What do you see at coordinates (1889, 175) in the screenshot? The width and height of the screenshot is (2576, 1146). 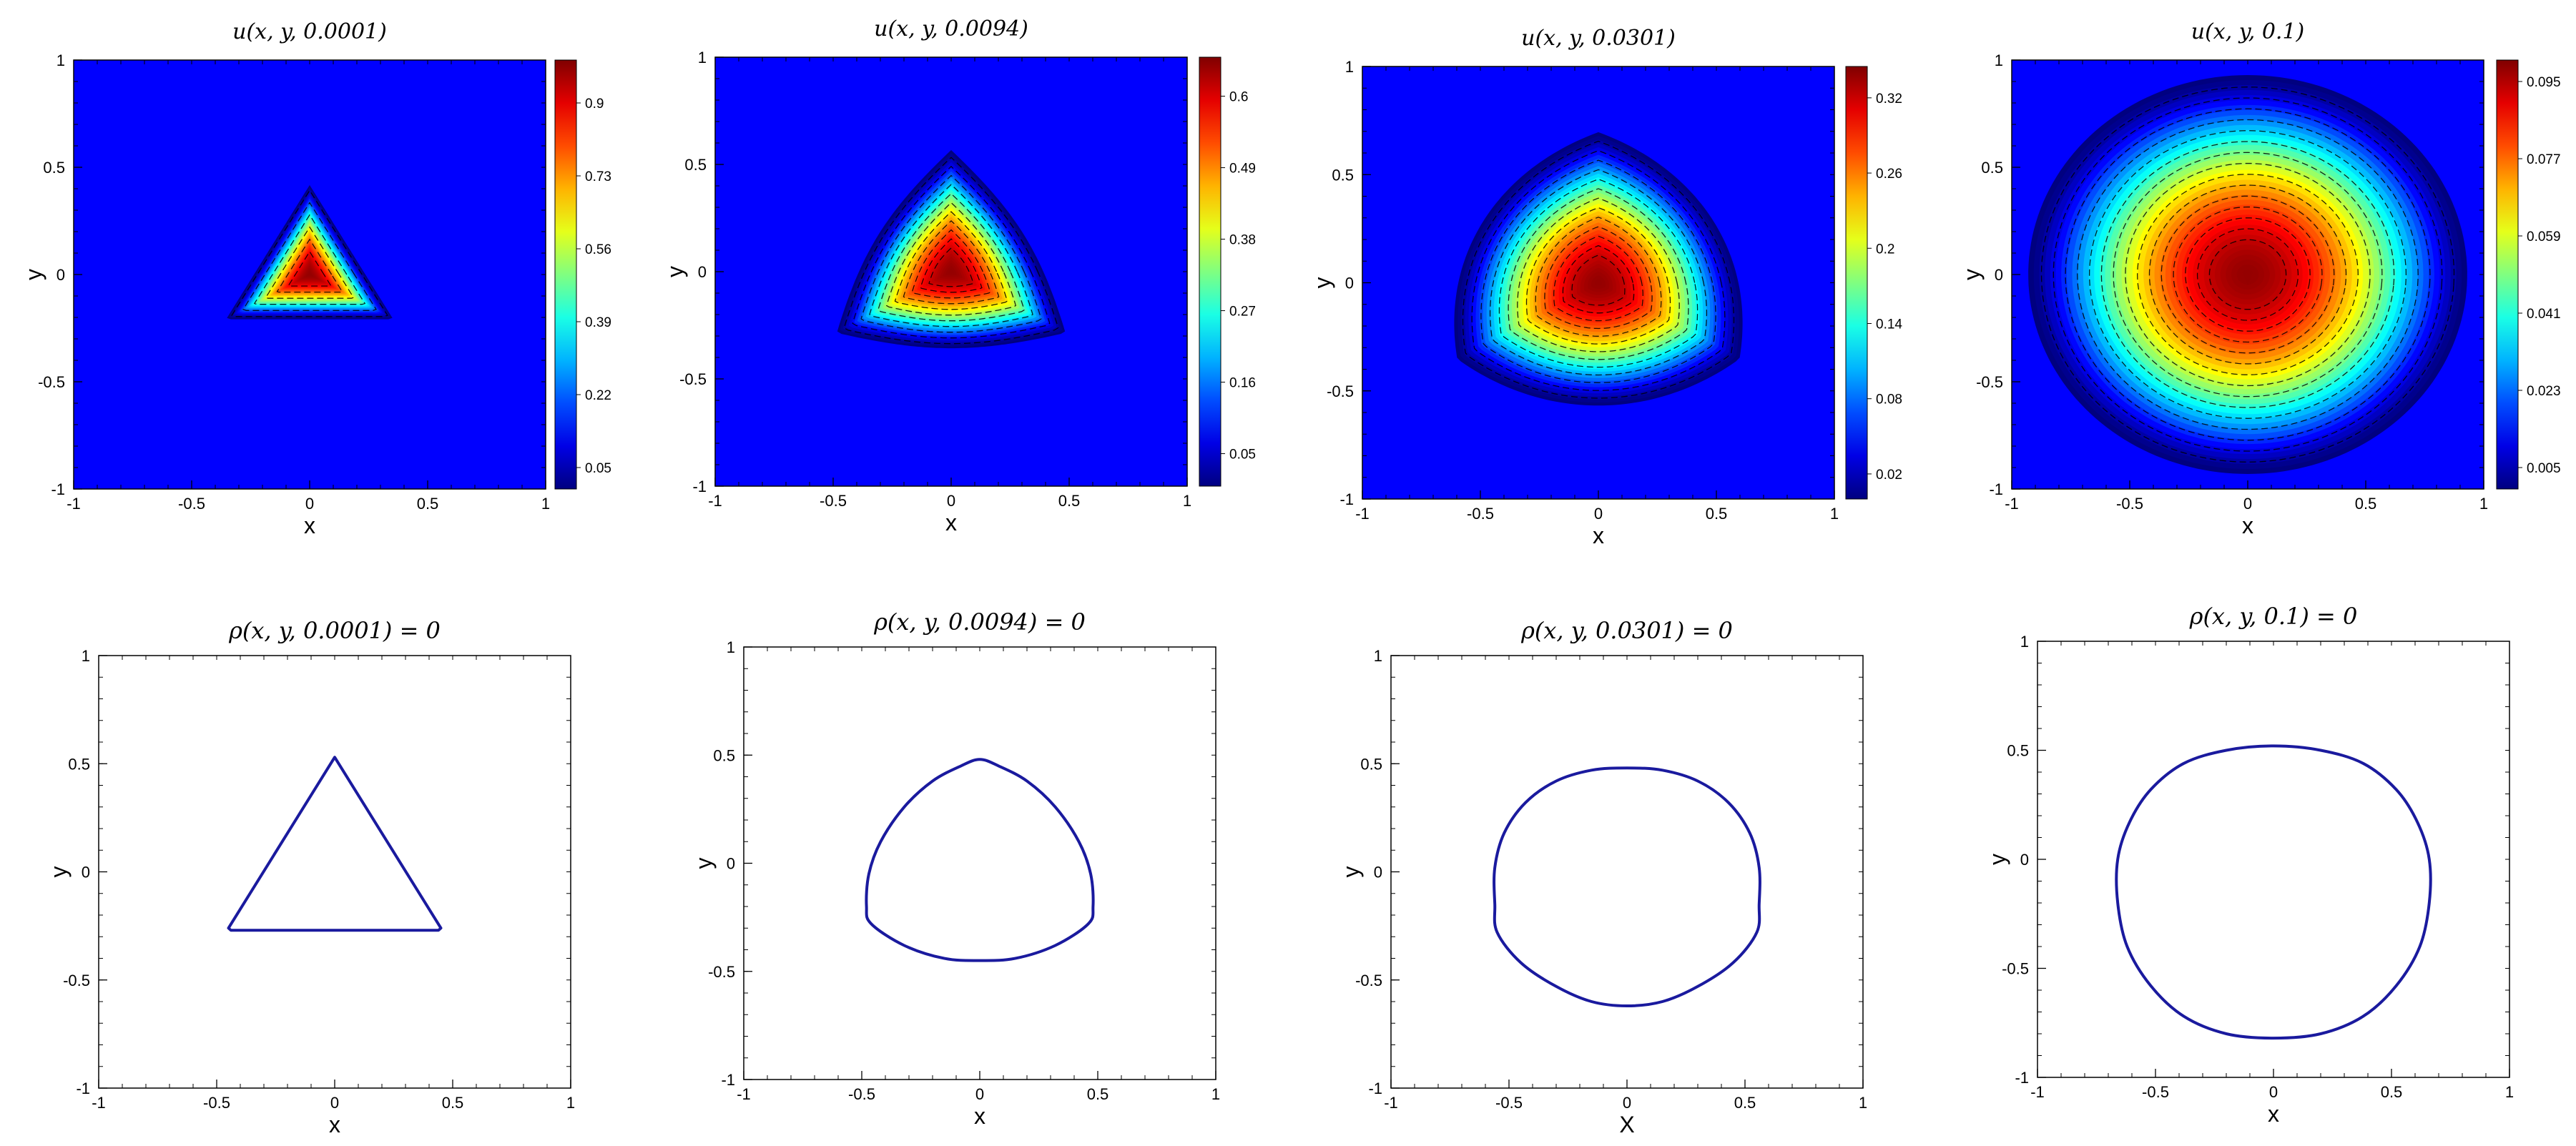 I see `colorbar-tick-label: 0.26` at bounding box center [1889, 175].